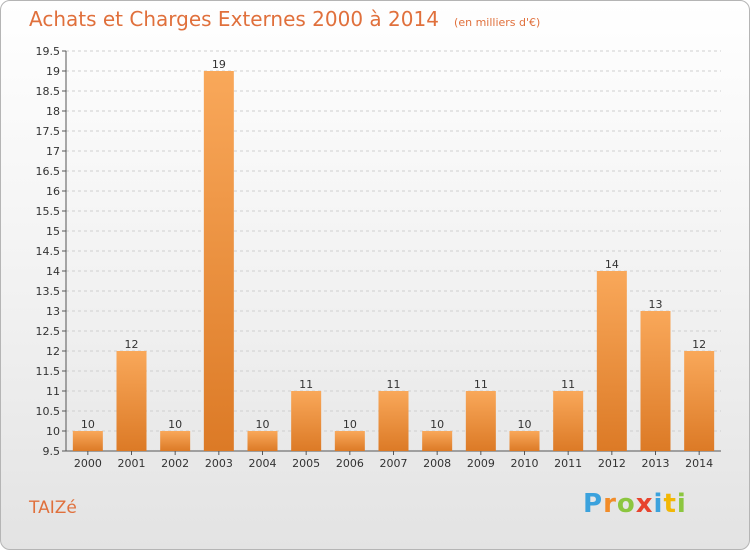 This screenshot has height=550, width=750. Describe the element at coordinates (626, 504) in the screenshot. I see `brand-letter: o` at that location.